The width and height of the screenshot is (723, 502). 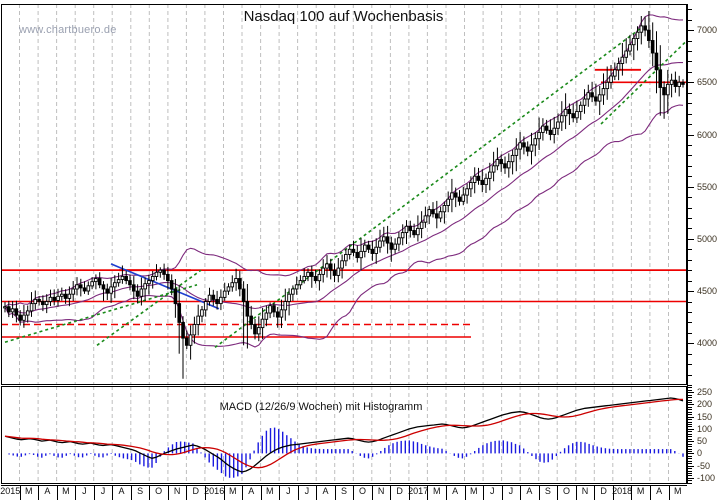 I want to click on price-y-axis: 7000 6500 6000 5500 5000 4500 4000, so click(x=705, y=195).